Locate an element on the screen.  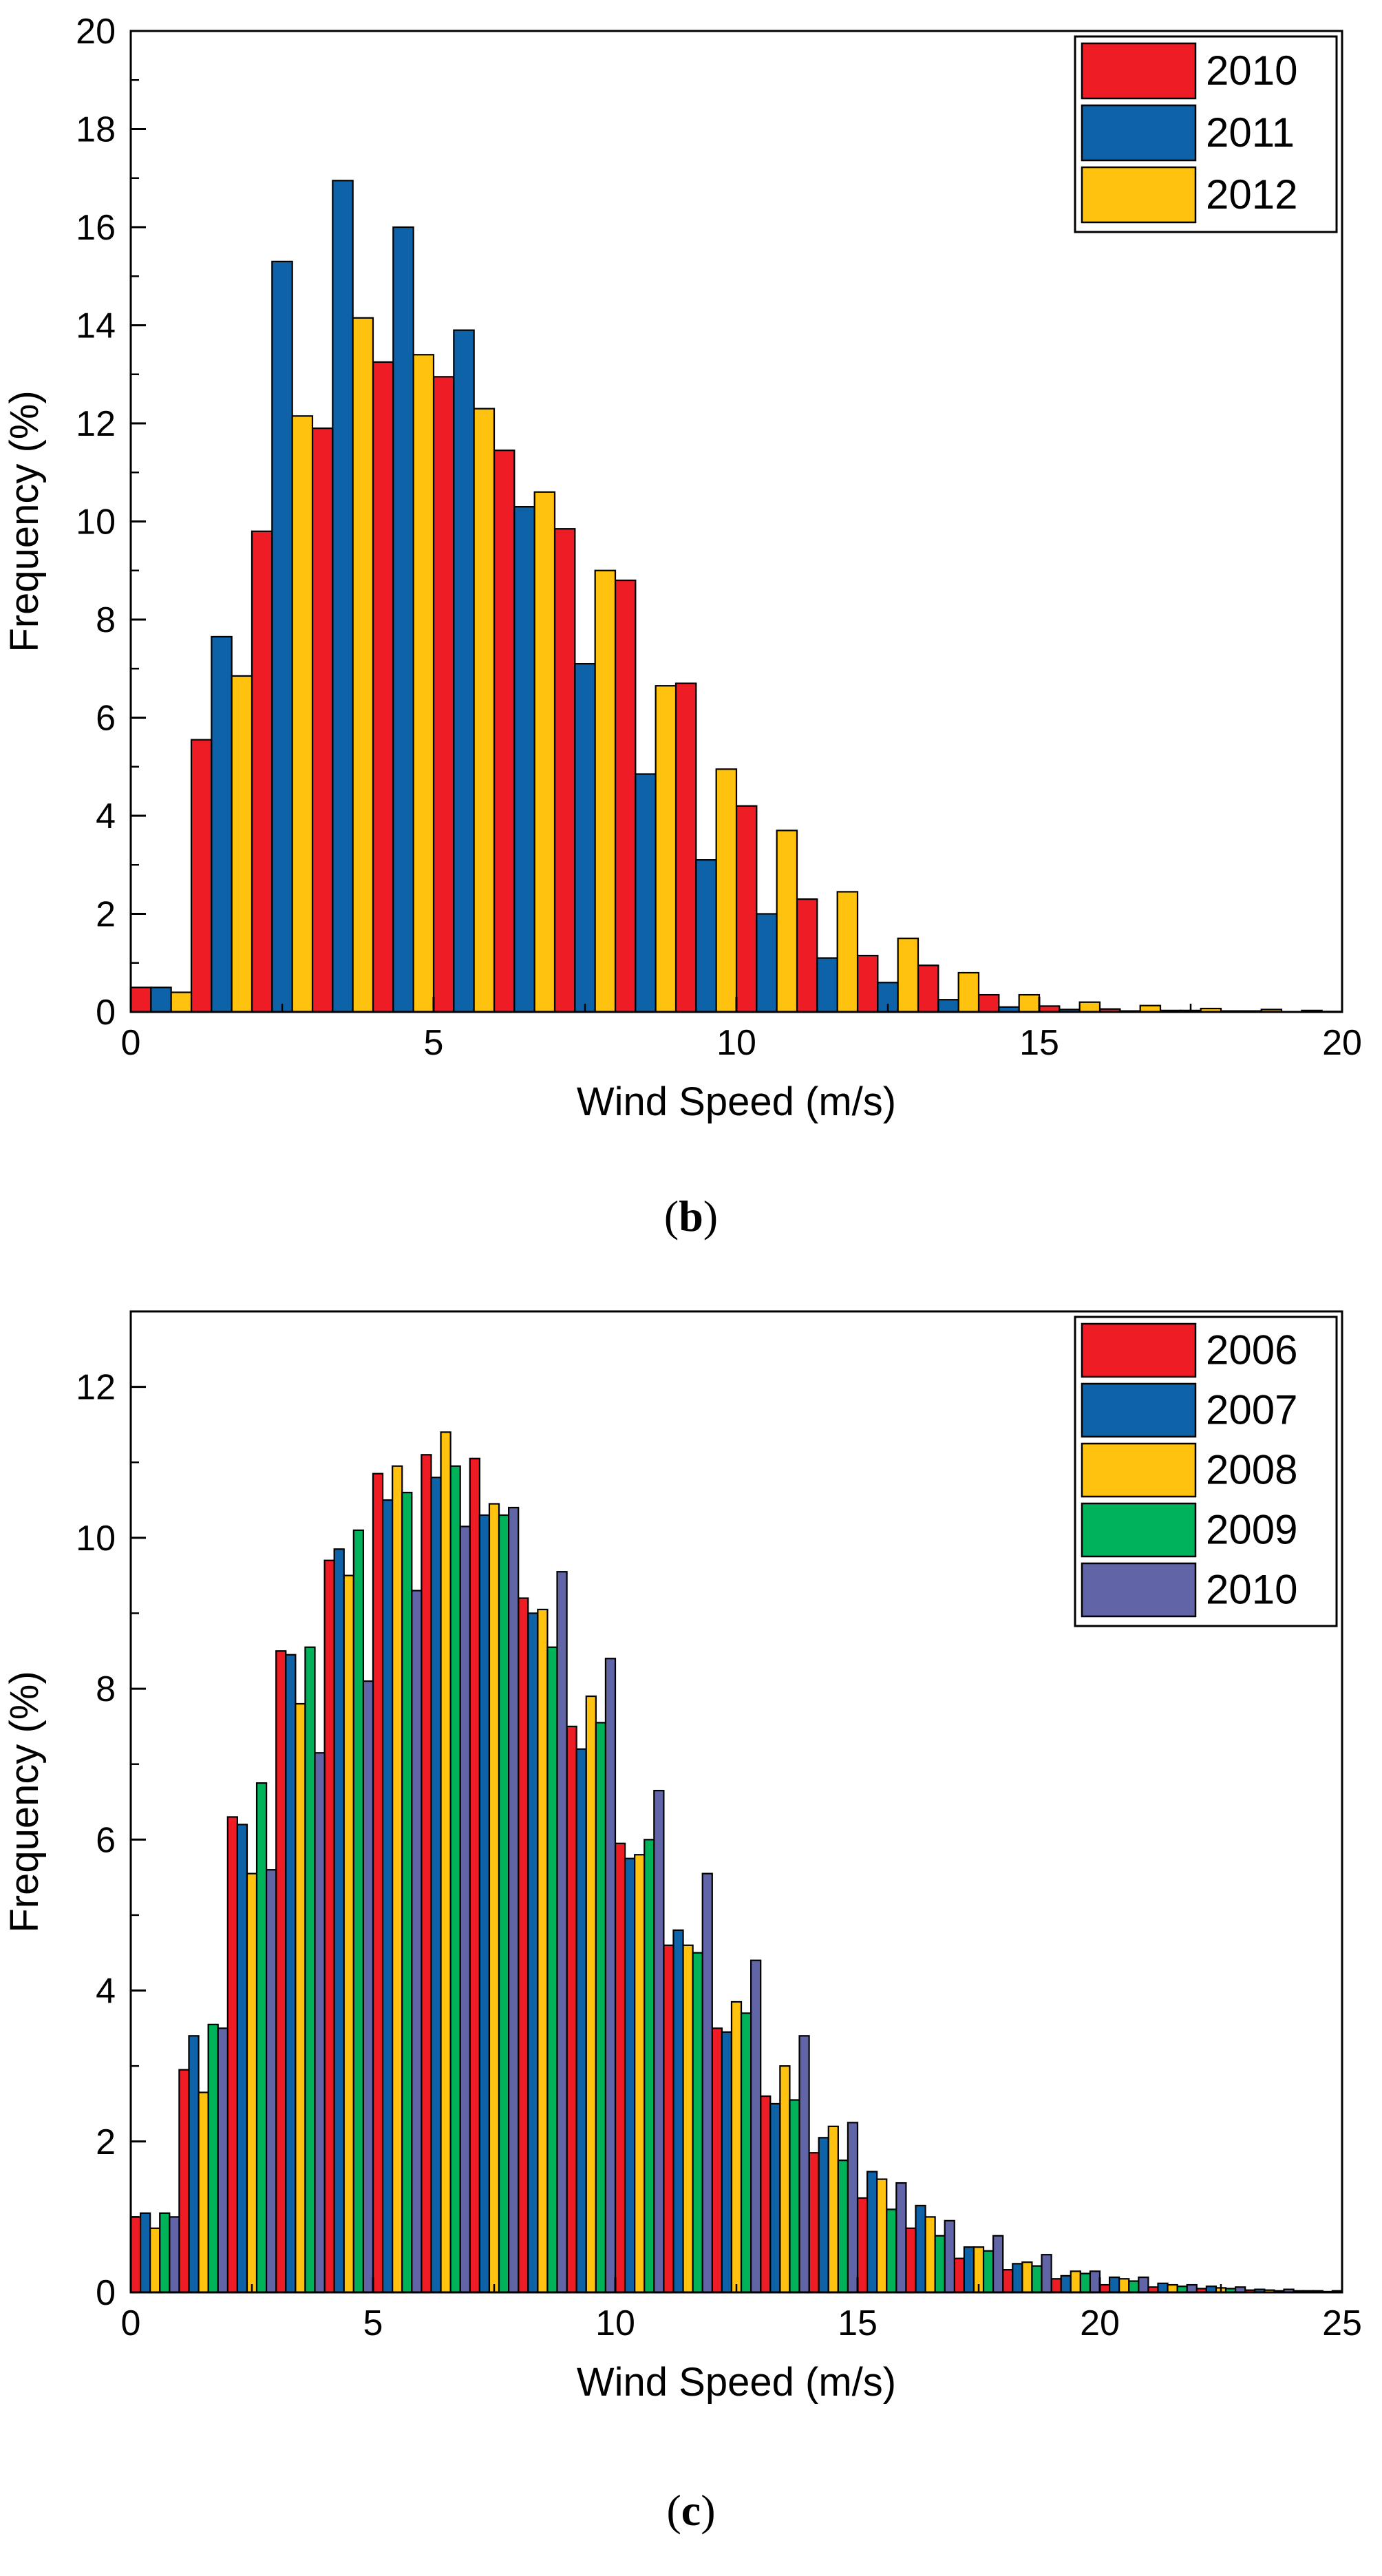
chart-b-ytick-label-18: 18 is located at coordinates (96, 130).